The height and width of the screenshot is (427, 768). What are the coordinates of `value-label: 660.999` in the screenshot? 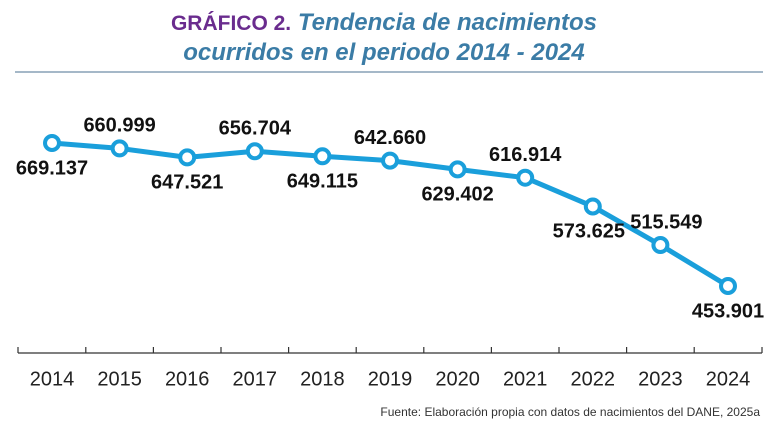 It's located at (119, 126).